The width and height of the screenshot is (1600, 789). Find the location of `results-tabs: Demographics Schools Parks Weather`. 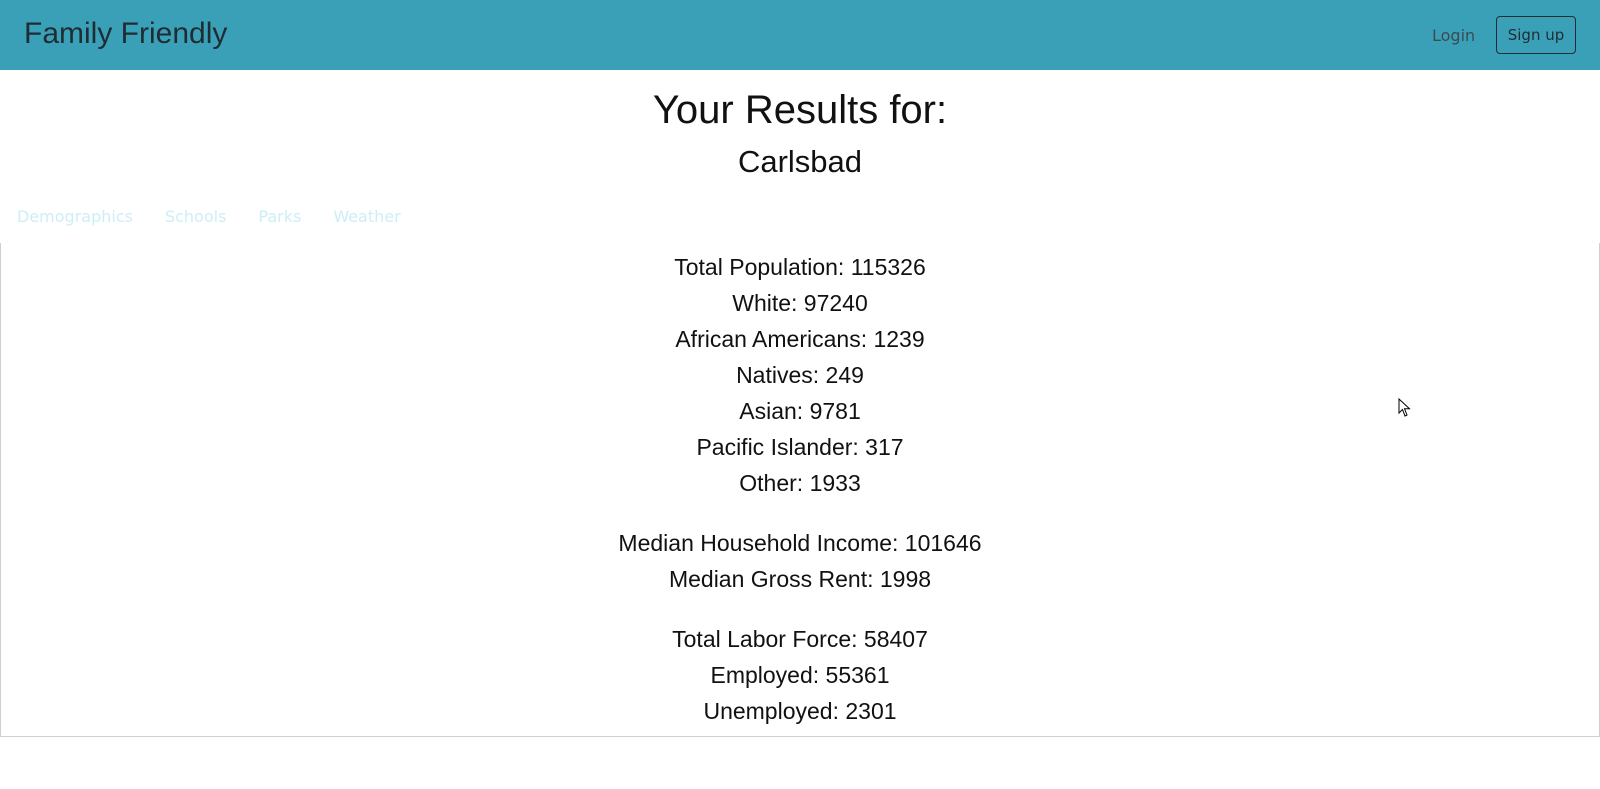

results-tabs: Demographics Schools Parks Weather is located at coordinates (225, 216).